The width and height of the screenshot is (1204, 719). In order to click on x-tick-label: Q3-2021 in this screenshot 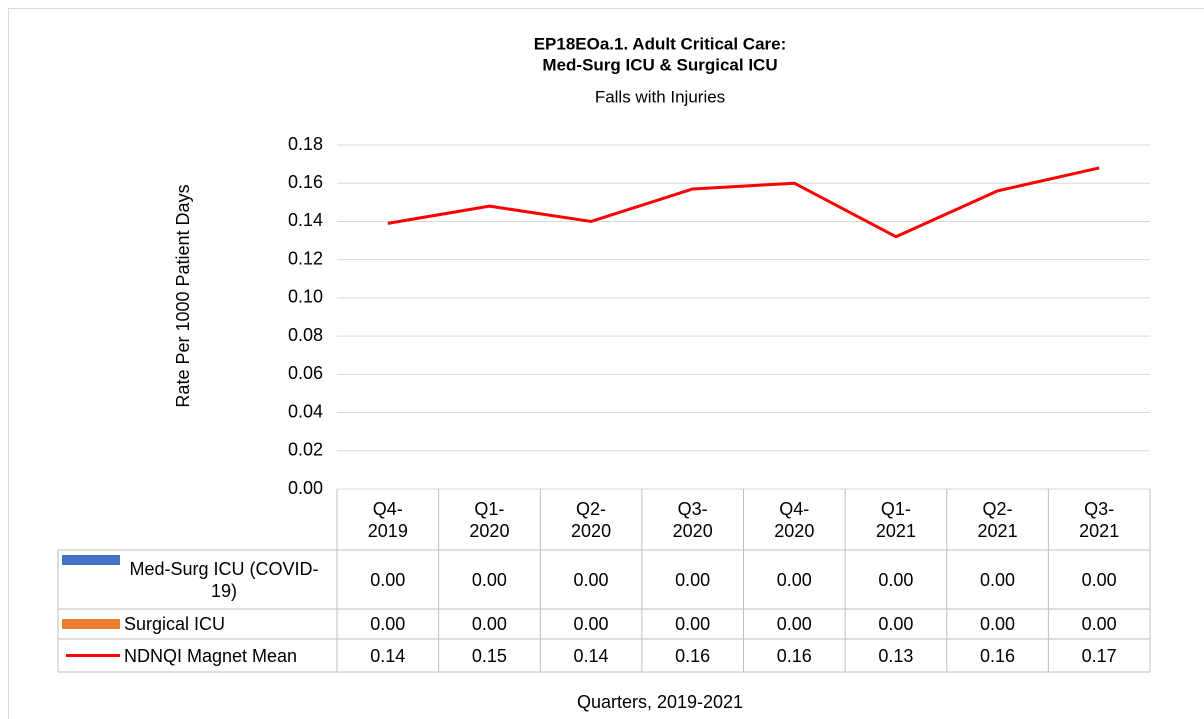, I will do `click(1099, 519)`.